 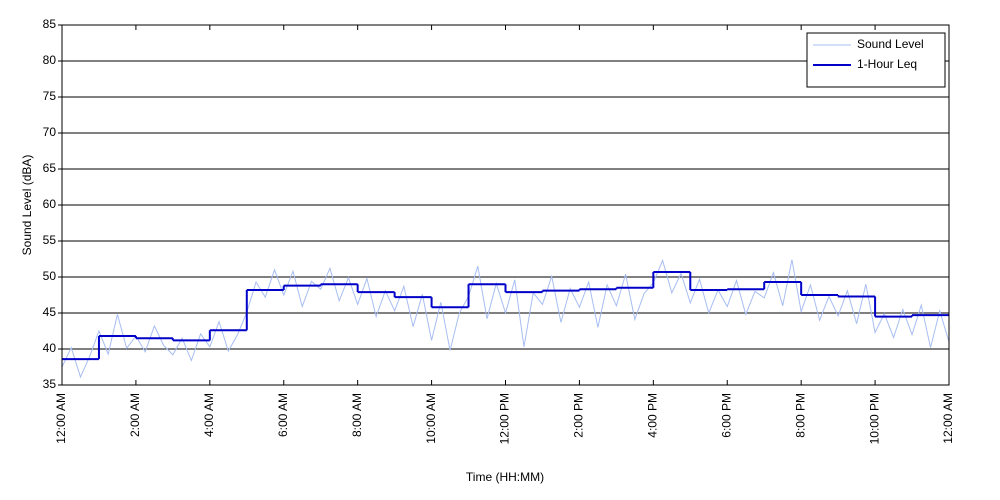 I want to click on x-axis-label: Time (HH:MM), so click(x=505, y=477).